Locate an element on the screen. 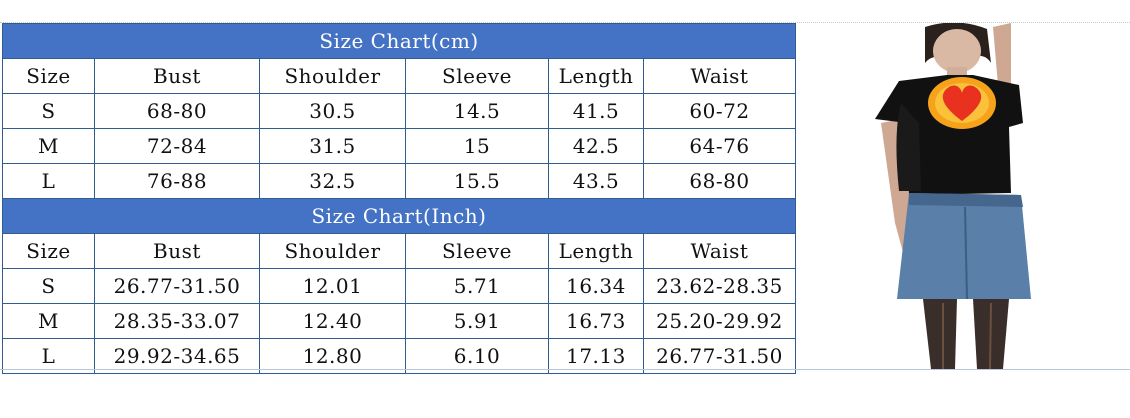 The image size is (1130, 418). inch-chart-title: Size Chart(Inch) is located at coordinates (399, 216).